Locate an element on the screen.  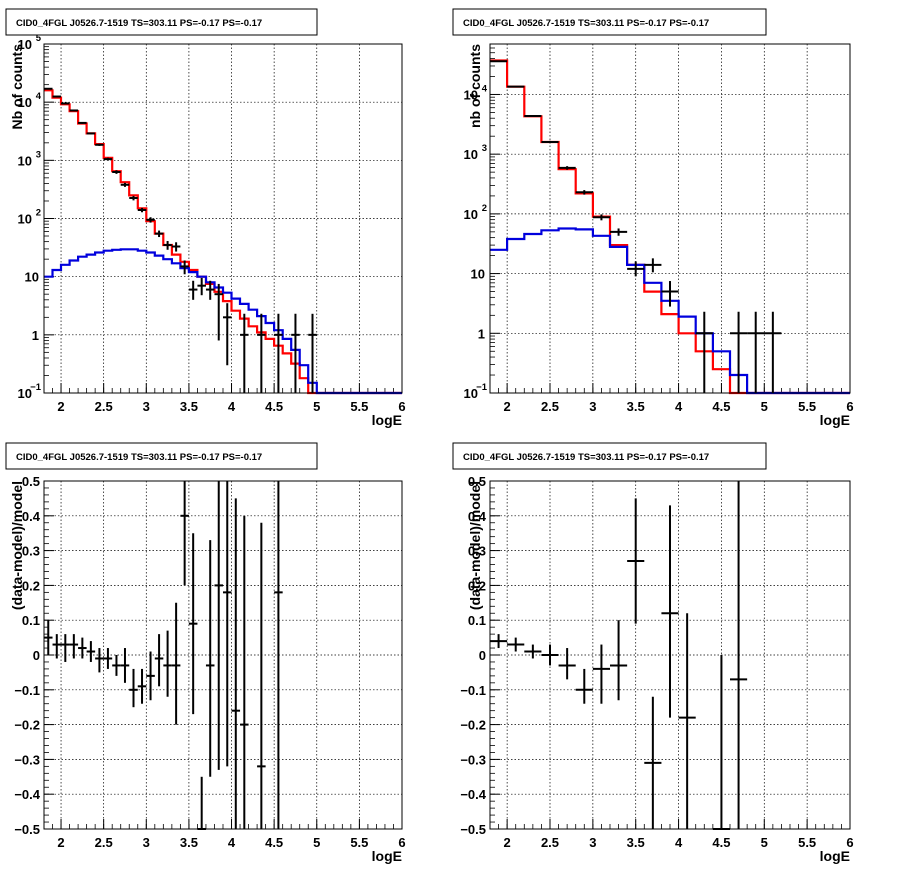
y-axis-title: Nb of counts is located at coordinates (17, 87).